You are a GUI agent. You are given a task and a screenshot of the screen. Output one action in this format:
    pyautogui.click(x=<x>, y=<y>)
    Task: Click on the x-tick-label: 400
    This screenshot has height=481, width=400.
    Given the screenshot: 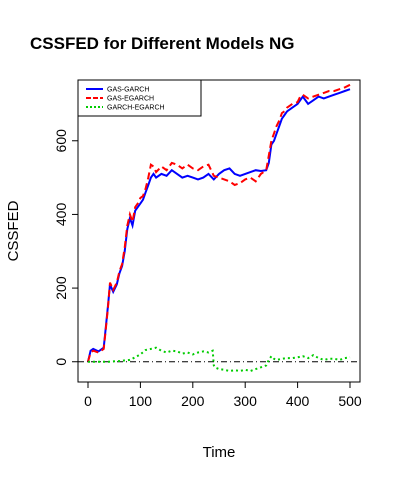 What is the action you would take?
    pyautogui.click(x=298, y=401)
    